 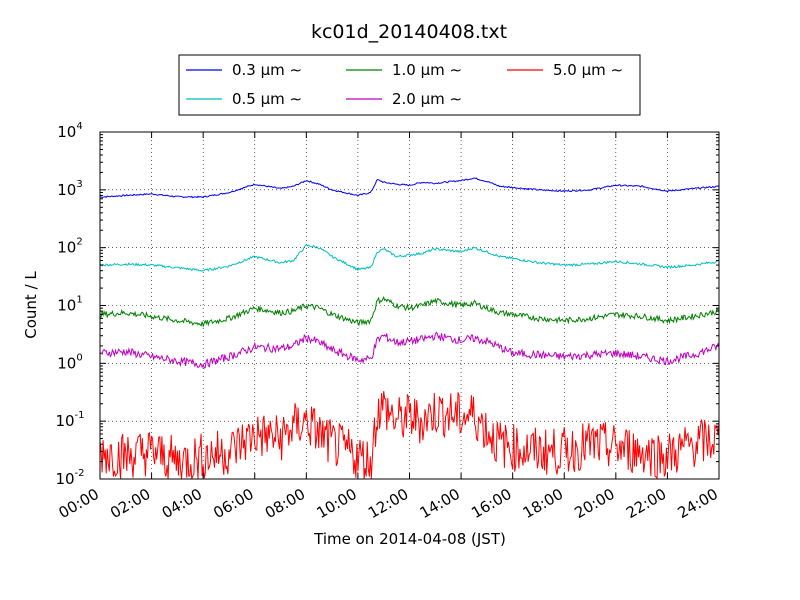 I want to click on legend-label: 1.0 μm ∼, so click(x=427, y=70).